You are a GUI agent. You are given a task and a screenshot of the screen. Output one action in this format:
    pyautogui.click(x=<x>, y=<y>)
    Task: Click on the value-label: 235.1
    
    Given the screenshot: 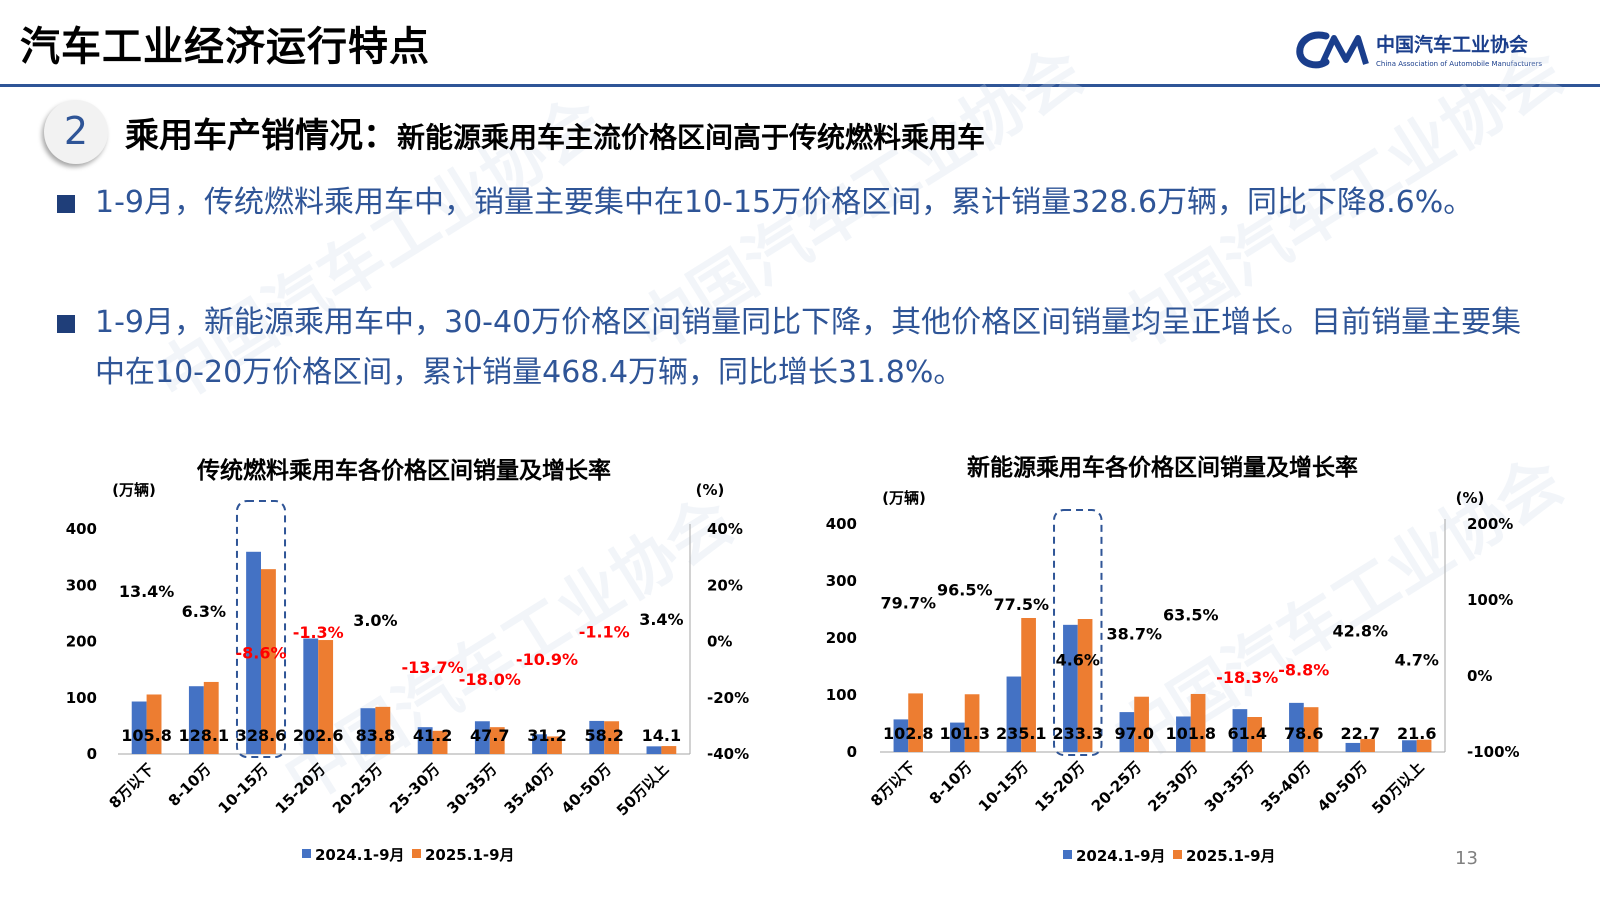 What is the action you would take?
    pyautogui.click(x=1021, y=733)
    